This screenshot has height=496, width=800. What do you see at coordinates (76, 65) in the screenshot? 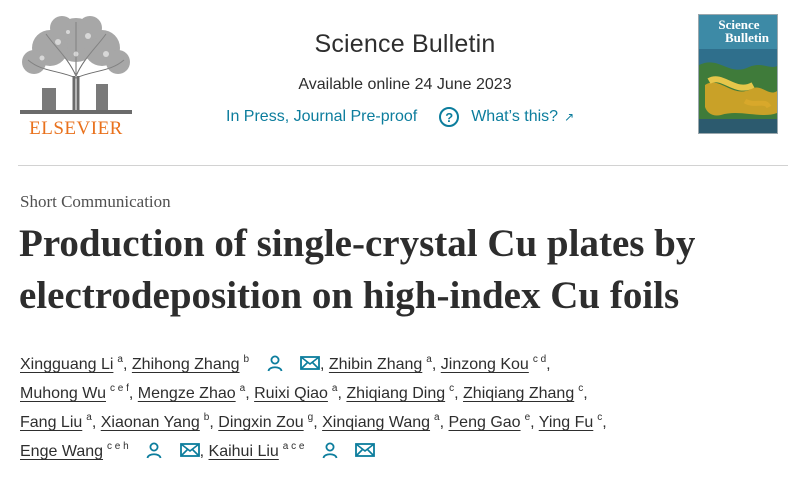
I see `elsevier-tree-icon` at bounding box center [76, 65].